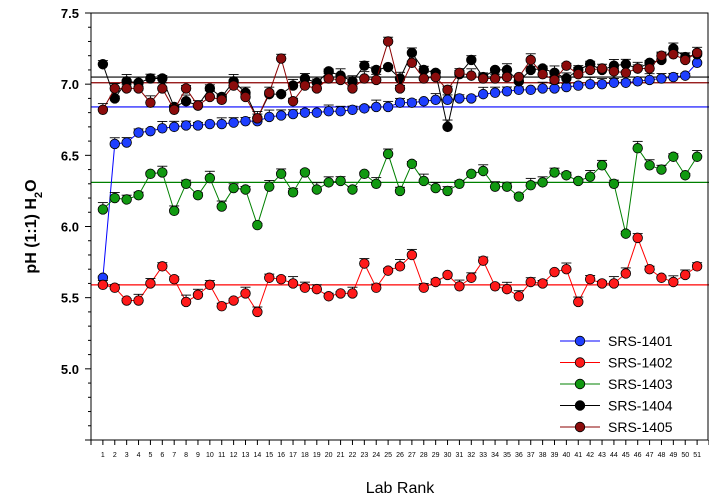 This screenshot has height=500, width=709. I want to click on legend-item: SRS-1403, so click(616, 384).